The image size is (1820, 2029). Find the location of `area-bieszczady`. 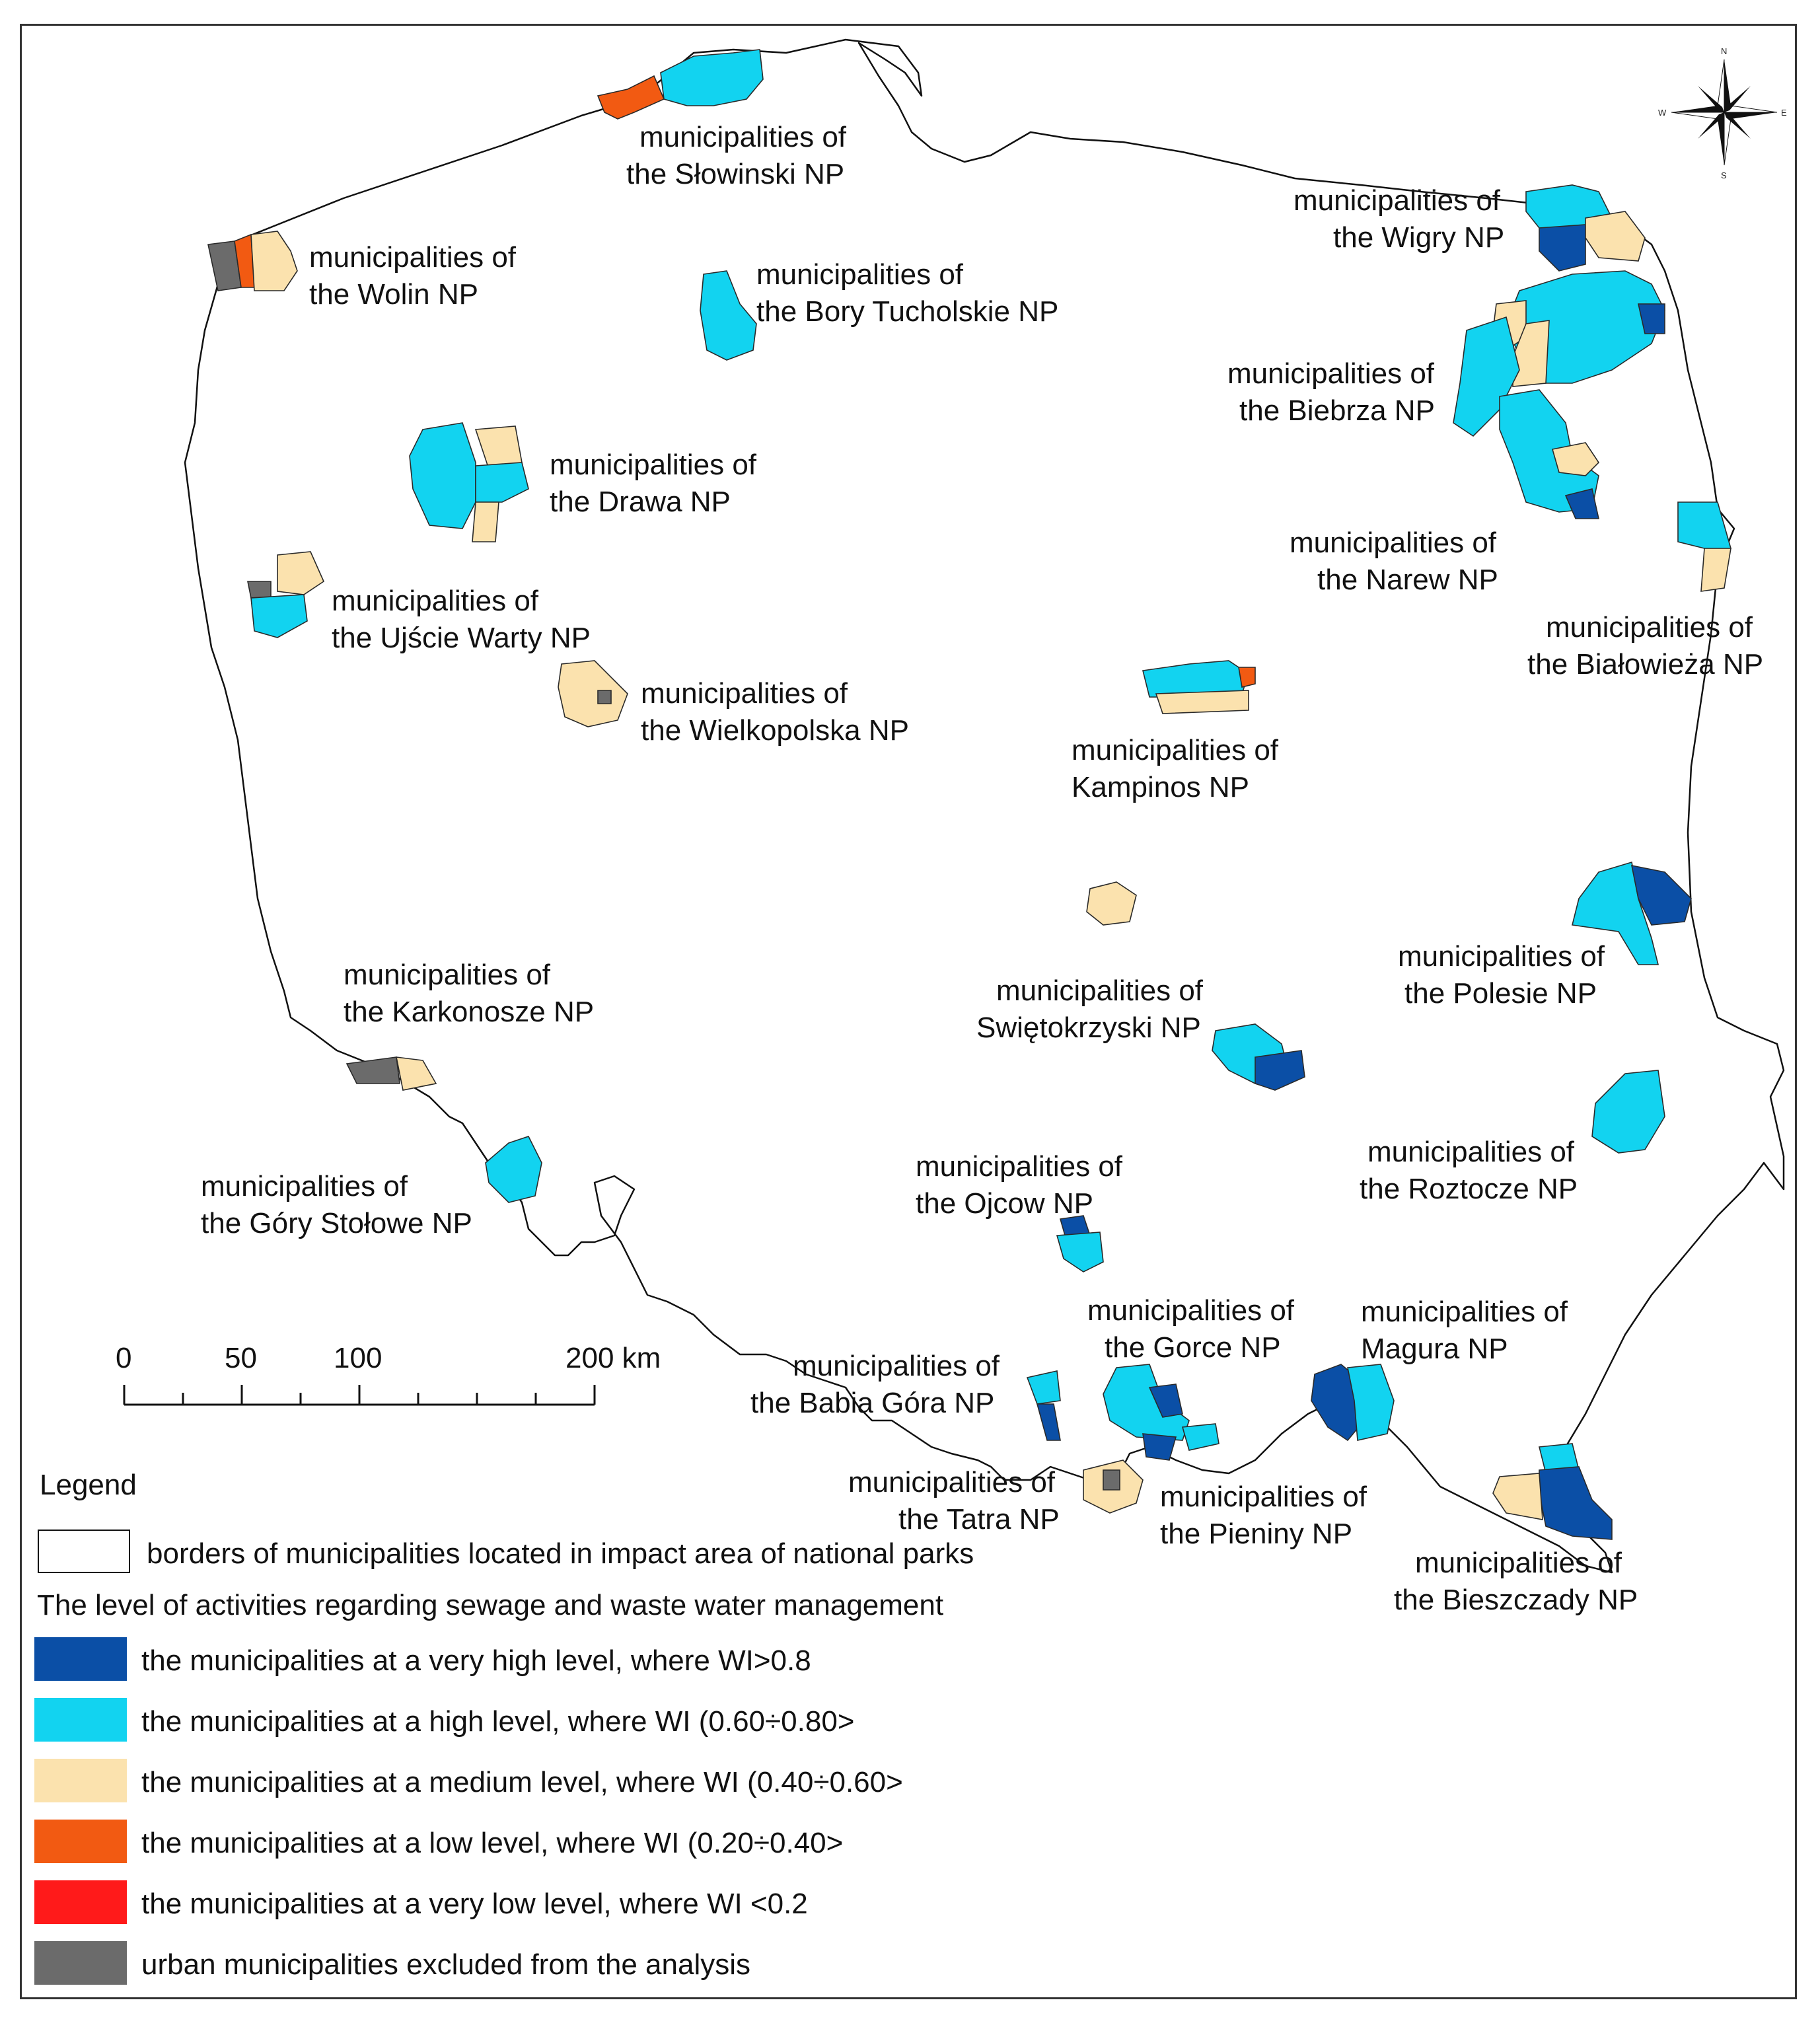

area-bieszczady is located at coordinates (1552, 1491).